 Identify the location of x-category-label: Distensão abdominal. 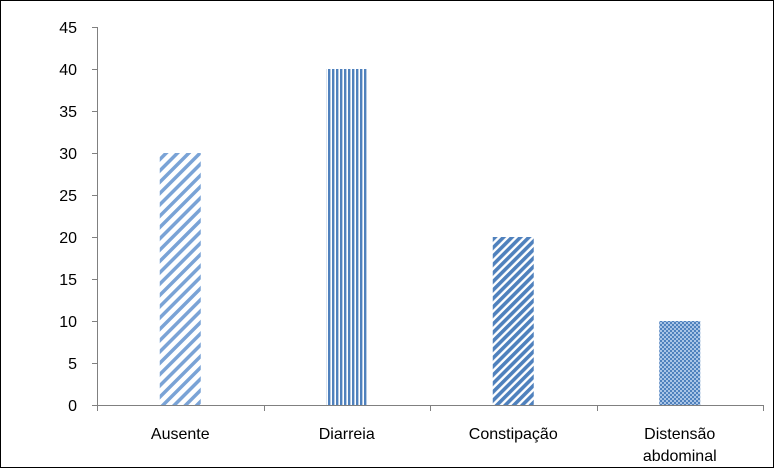
(680, 445).